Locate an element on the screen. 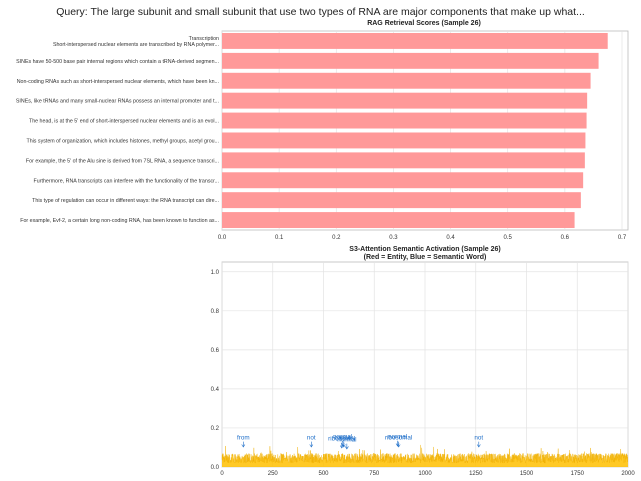 This screenshot has height=481, width=641. x-tick-label: 0.7 is located at coordinates (622, 238).